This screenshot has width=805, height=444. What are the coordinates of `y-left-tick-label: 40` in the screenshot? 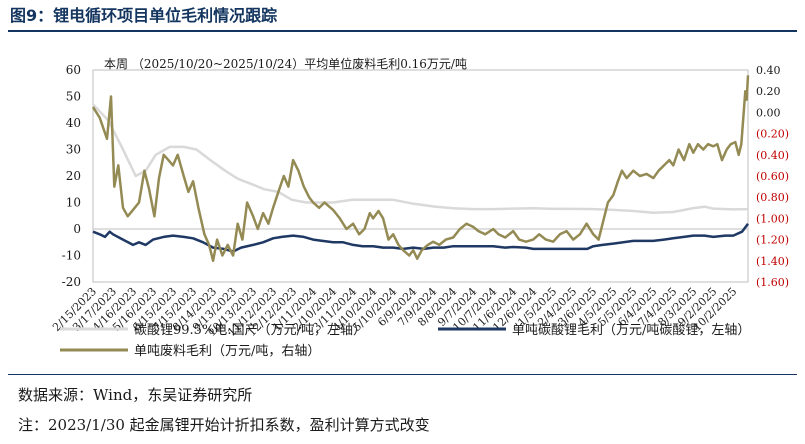 It's located at (73, 123).